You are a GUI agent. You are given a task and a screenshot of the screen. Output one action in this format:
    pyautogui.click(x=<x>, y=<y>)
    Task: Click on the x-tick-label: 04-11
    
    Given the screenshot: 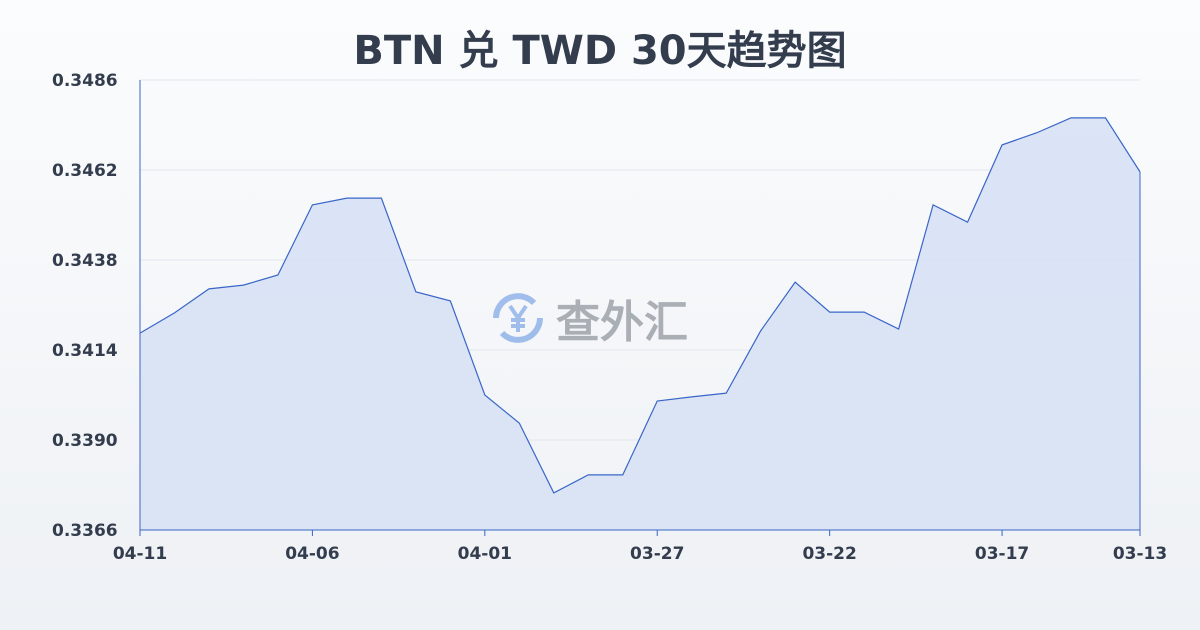 What is the action you would take?
    pyautogui.click(x=140, y=554)
    